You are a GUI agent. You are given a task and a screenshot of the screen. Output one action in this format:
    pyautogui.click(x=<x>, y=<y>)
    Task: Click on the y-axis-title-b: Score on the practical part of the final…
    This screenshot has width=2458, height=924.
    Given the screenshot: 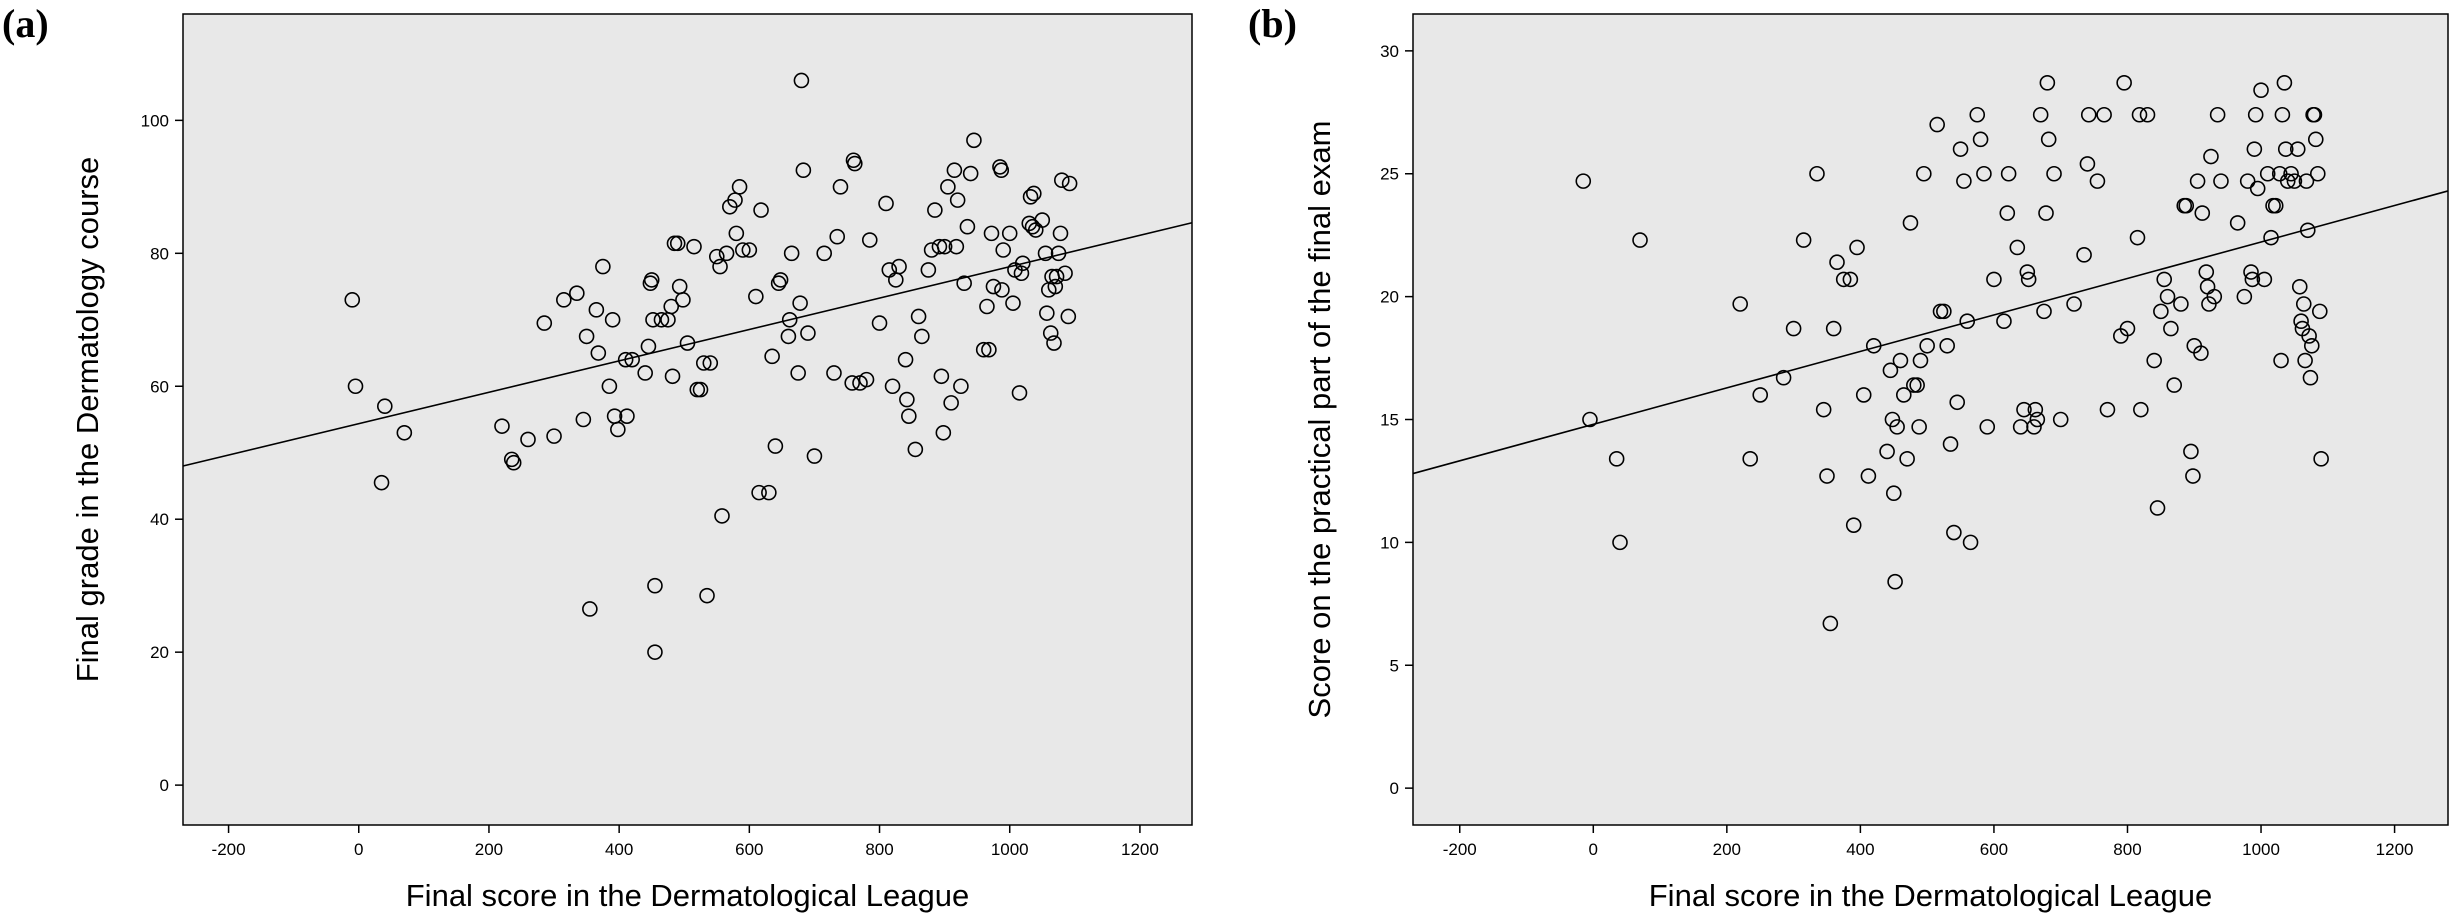 What is the action you would take?
    pyautogui.click(x=1319, y=420)
    